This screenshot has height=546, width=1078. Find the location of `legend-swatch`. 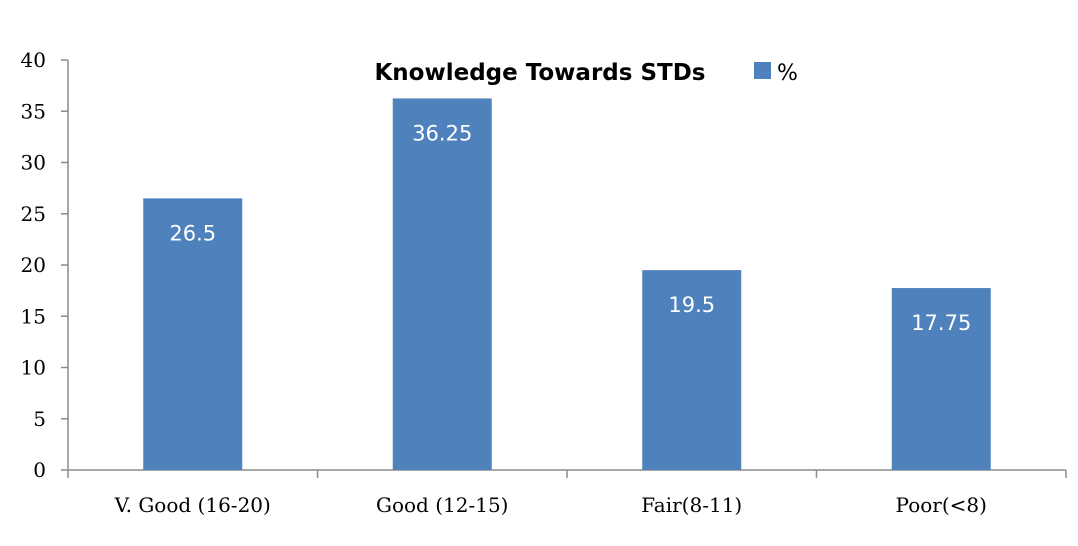

legend-swatch is located at coordinates (762, 70).